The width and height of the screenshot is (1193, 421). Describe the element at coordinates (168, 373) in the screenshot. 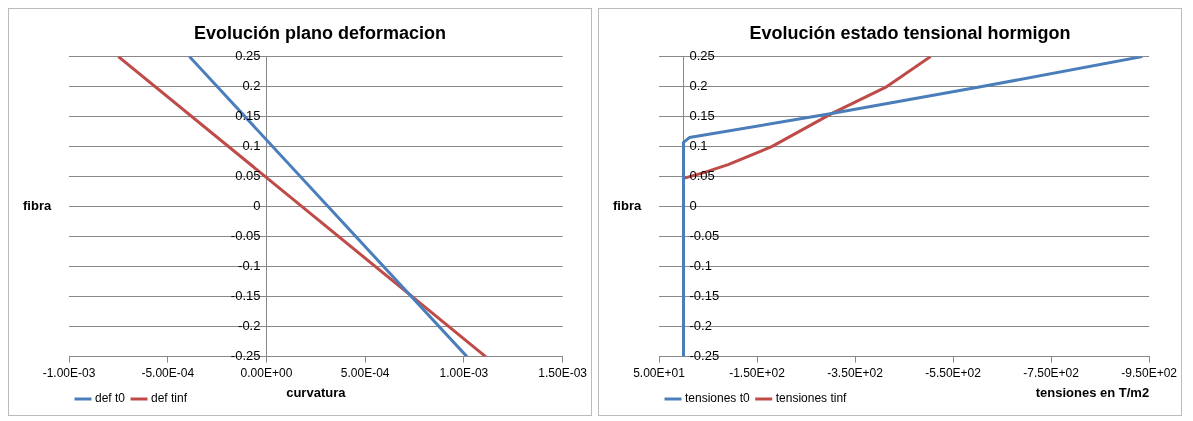

I see `x-tick-label: -5.00E-04` at that location.